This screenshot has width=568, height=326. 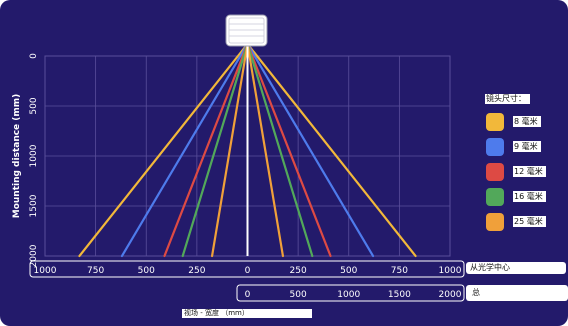 What do you see at coordinates (529, 171) in the screenshot?
I see `legend-label-2: 12 毫米` at bounding box center [529, 171].